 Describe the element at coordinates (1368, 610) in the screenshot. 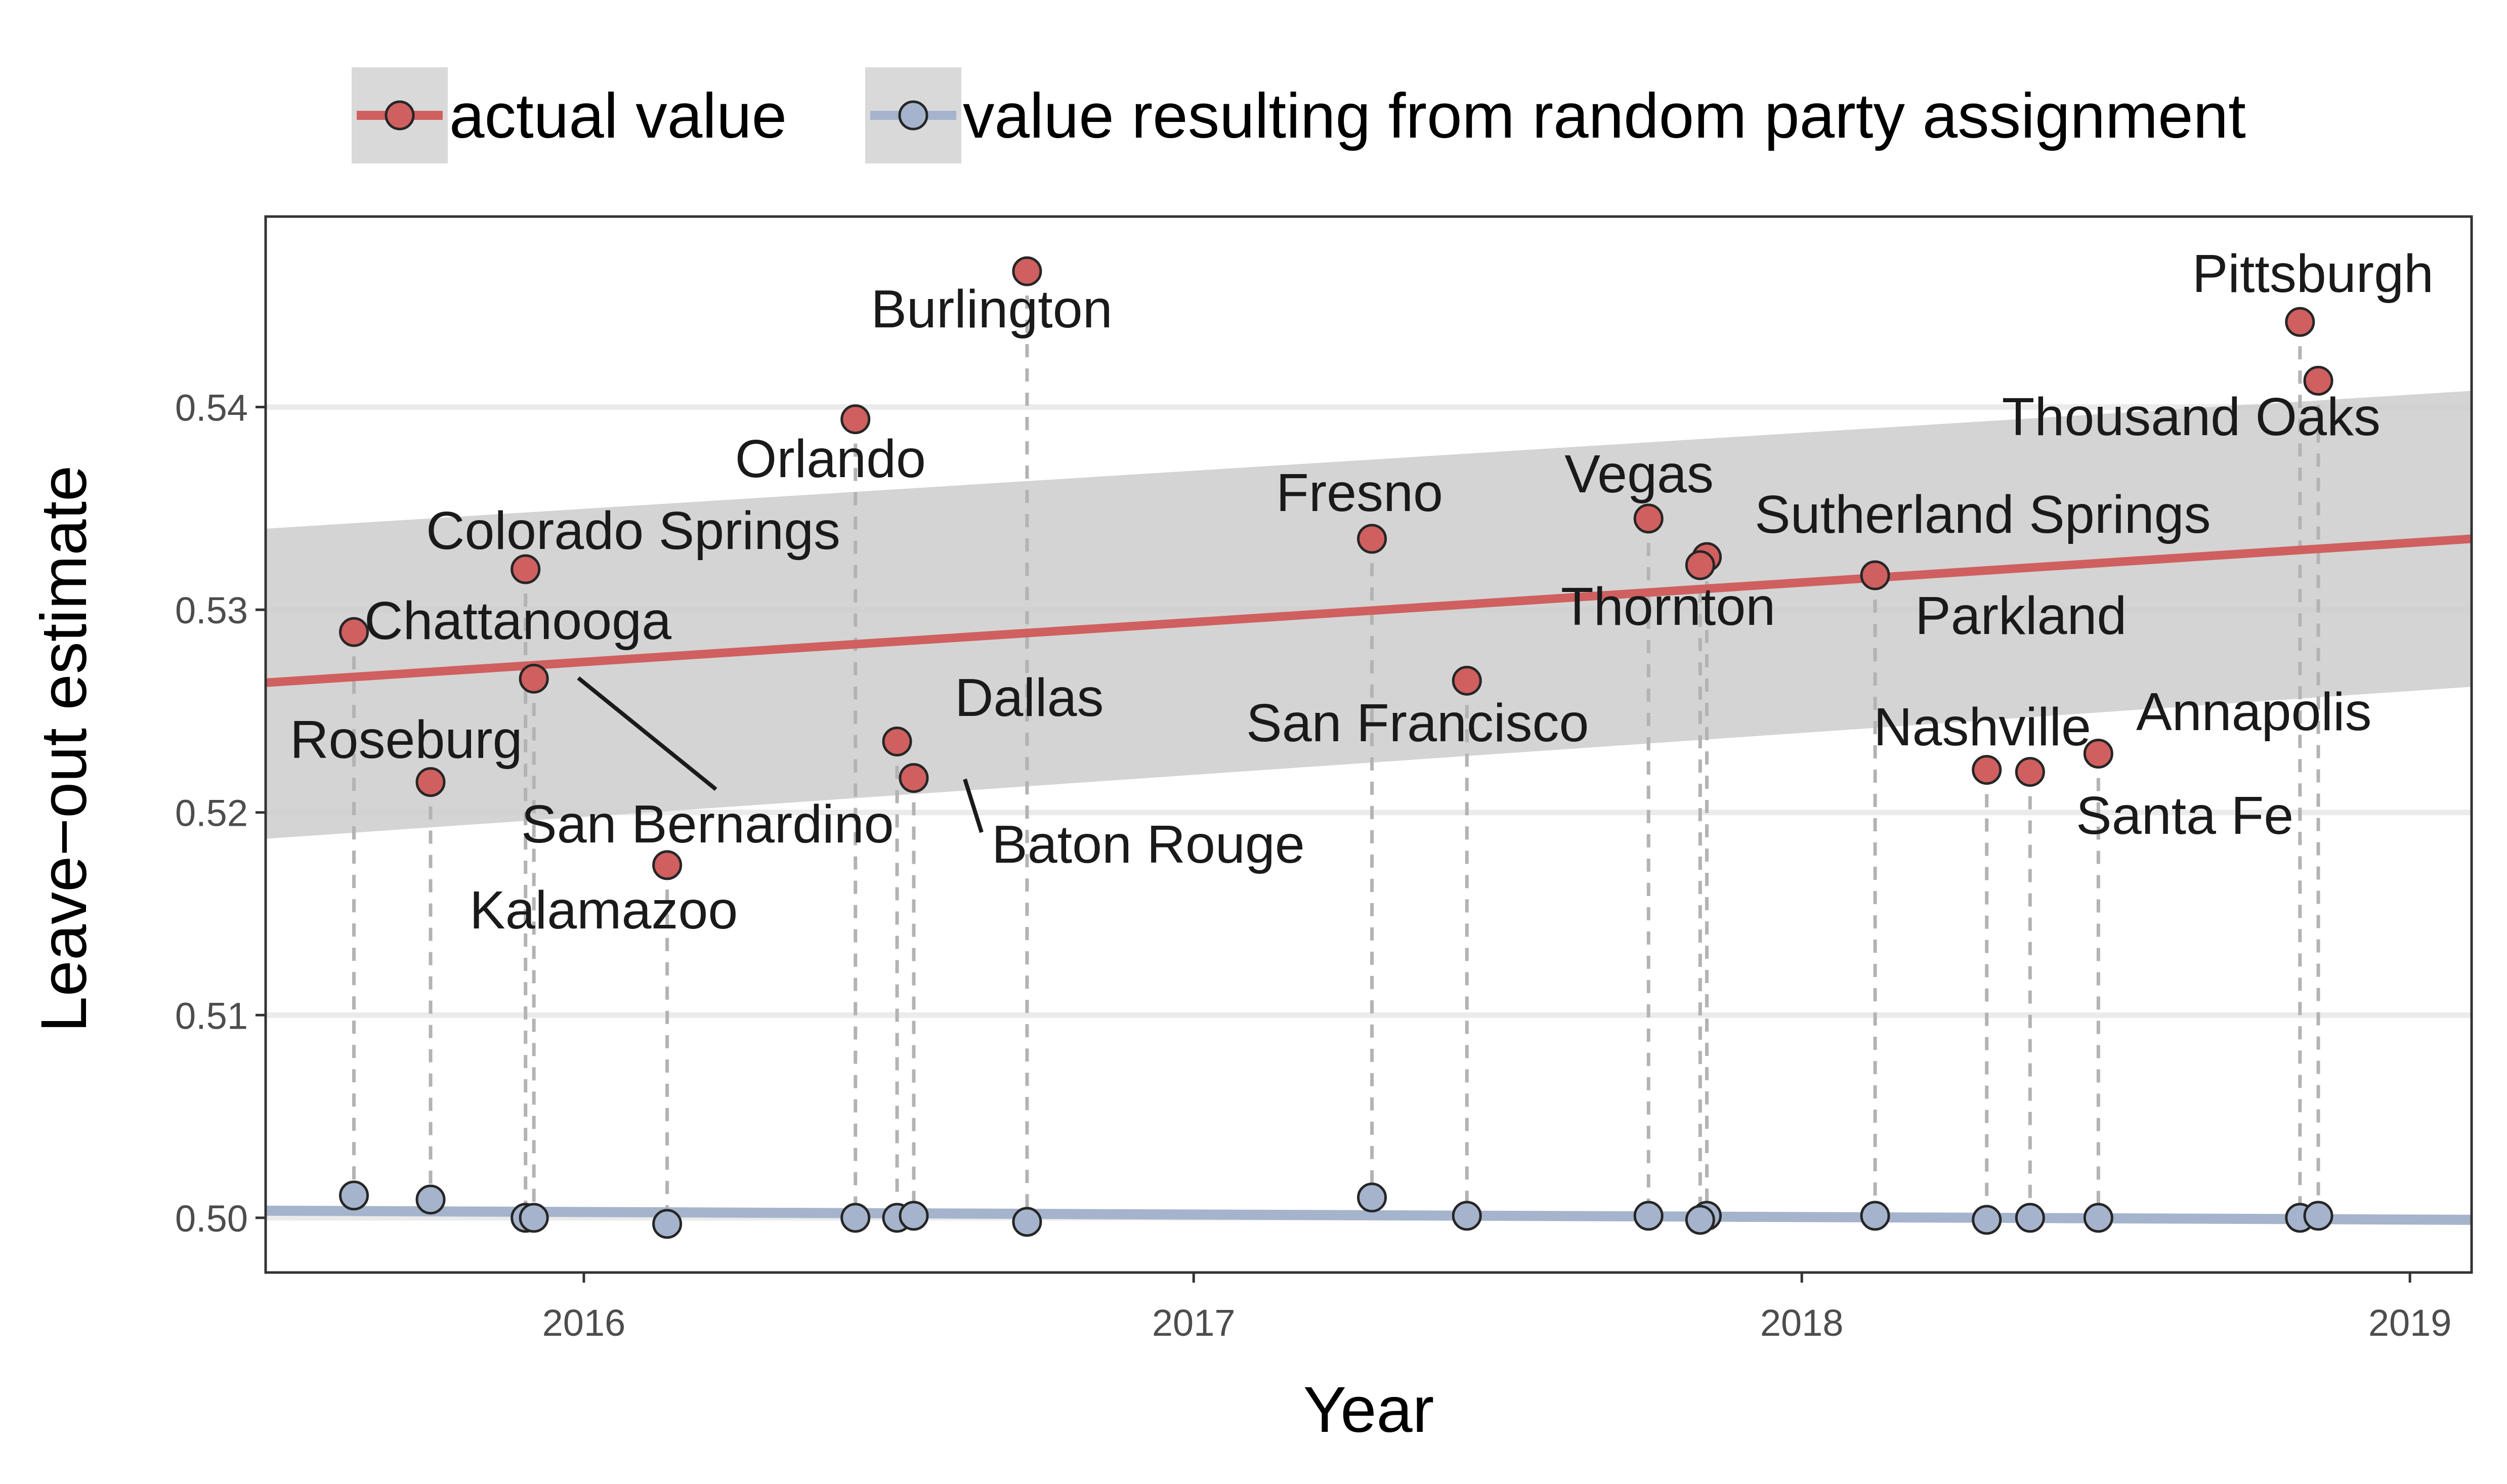

I see `actual-trend-line` at that location.